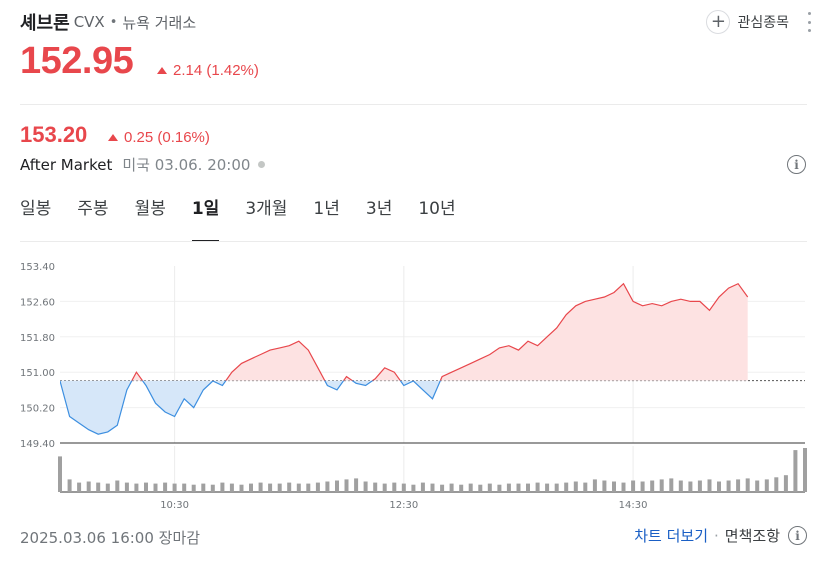 The width and height of the screenshot is (837, 562). What do you see at coordinates (671, 536) in the screenshot?
I see `more-chart-link: 차트 더보기` at bounding box center [671, 536].